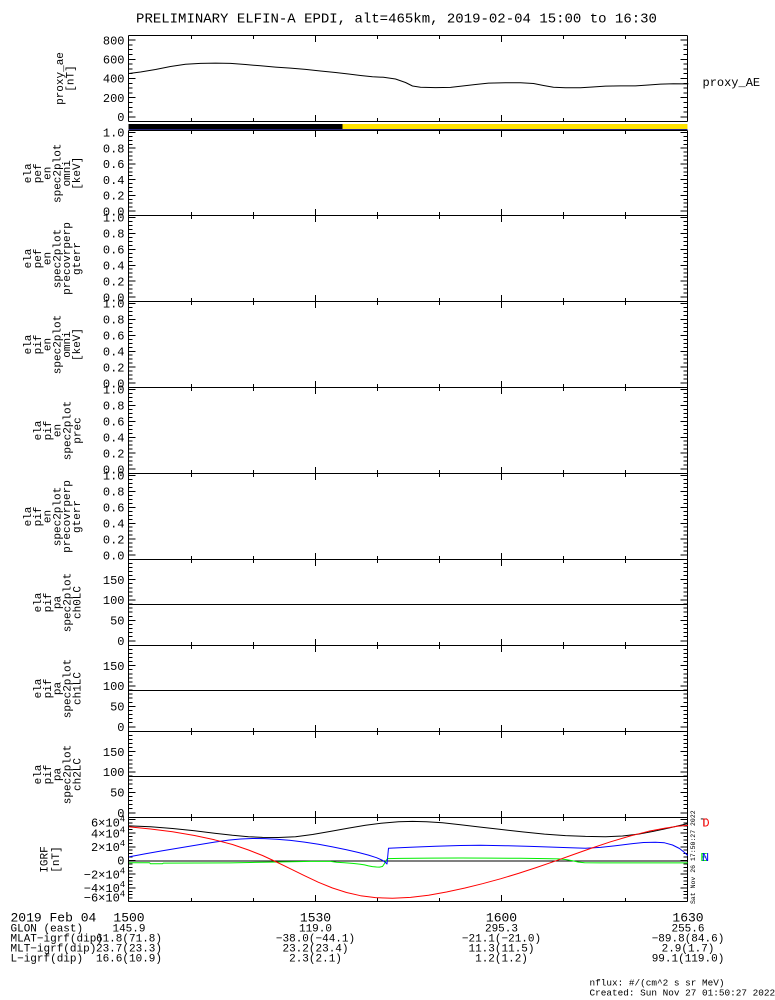 The width and height of the screenshot is (775, 1000). Describe the element at coordinates (129, 940) in the screenshot. I see `svg-text: 61.8(71.8)` at that location.